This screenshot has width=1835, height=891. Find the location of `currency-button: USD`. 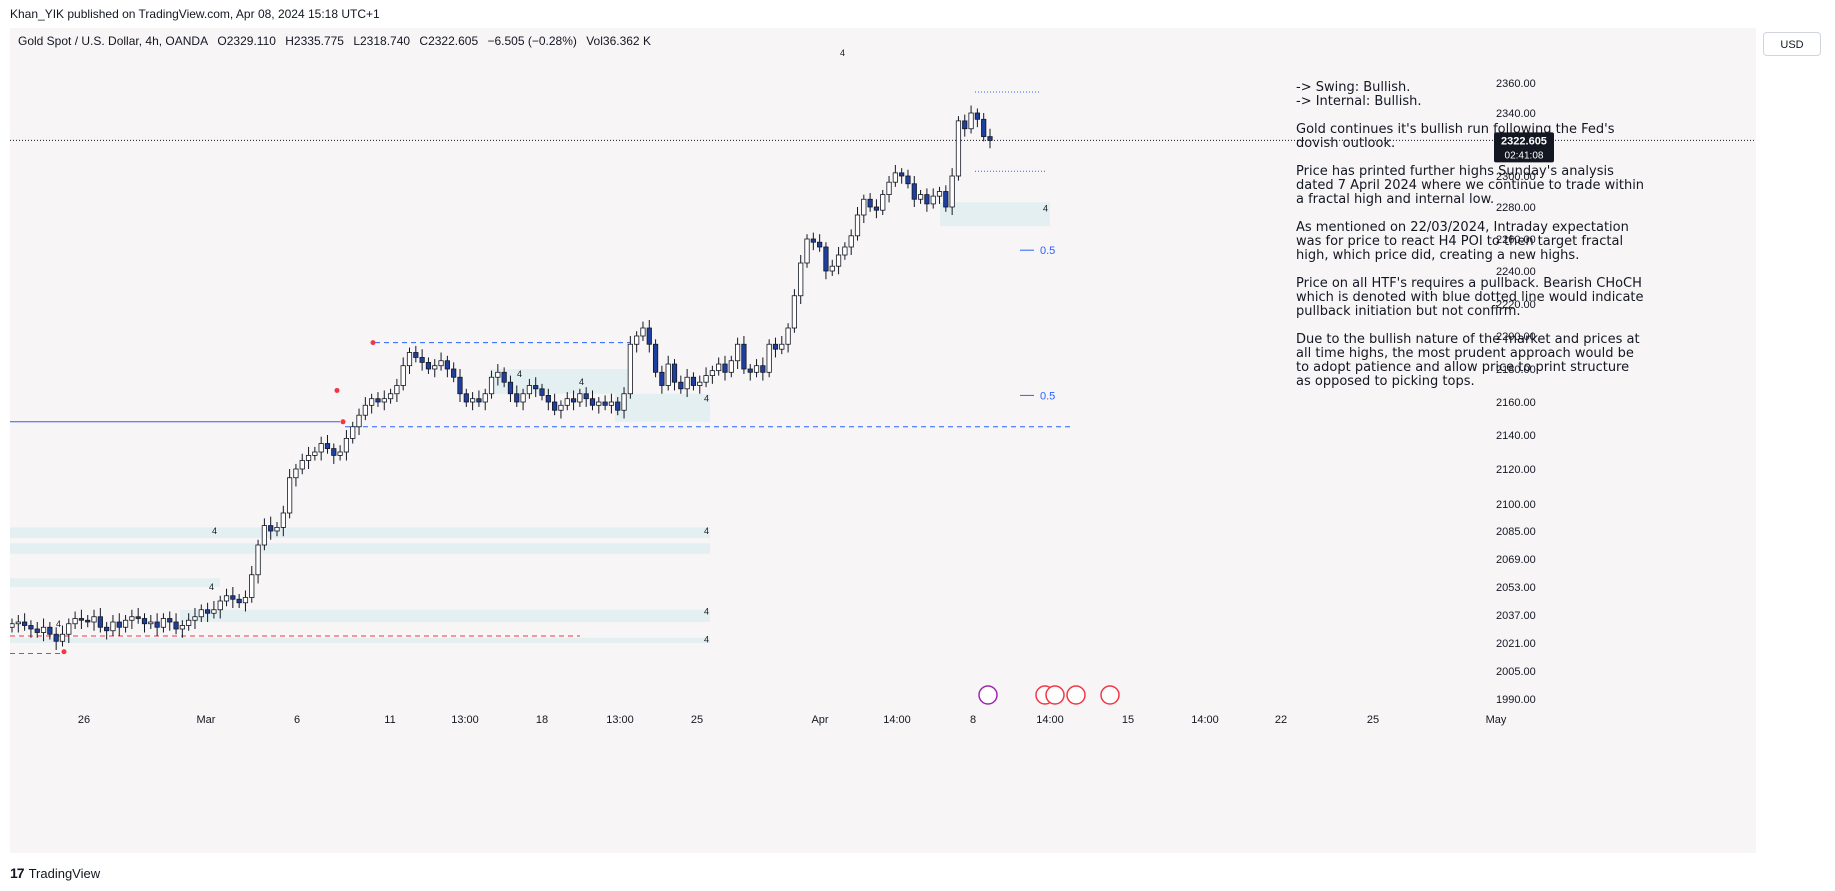

currency-button: USD is located at coordinates (1792, 44).